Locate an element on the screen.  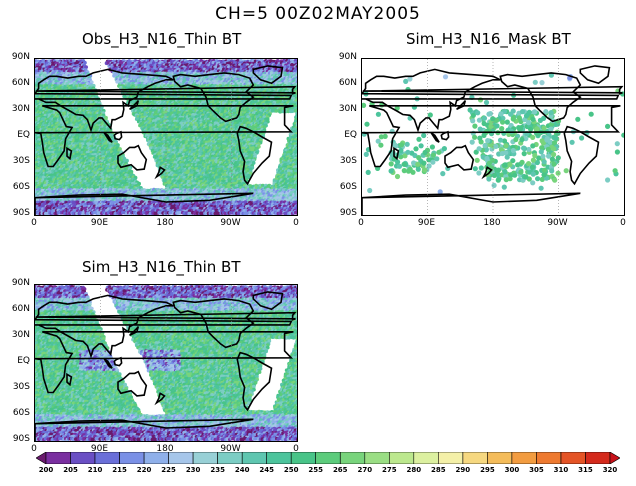
bt-observations is located at coordinates (166, 137).